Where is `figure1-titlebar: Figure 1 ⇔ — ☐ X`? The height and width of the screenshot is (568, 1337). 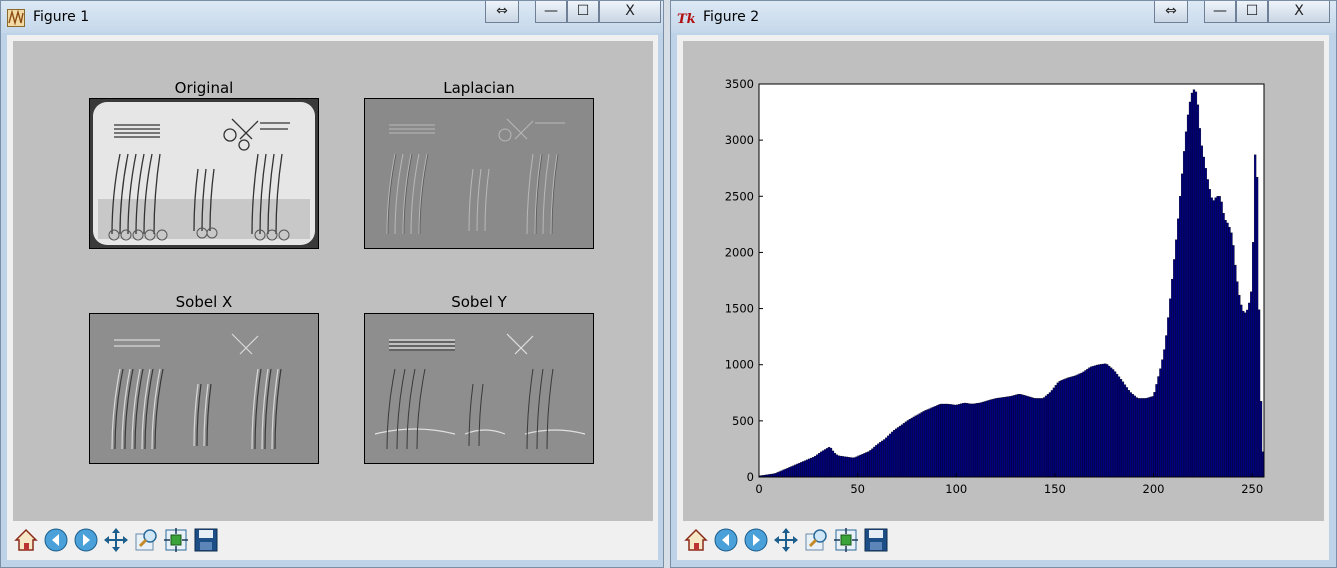 figure1-titlebar: Figure 1 ⇔ — ☐ X is located at coordinates (332, 17).